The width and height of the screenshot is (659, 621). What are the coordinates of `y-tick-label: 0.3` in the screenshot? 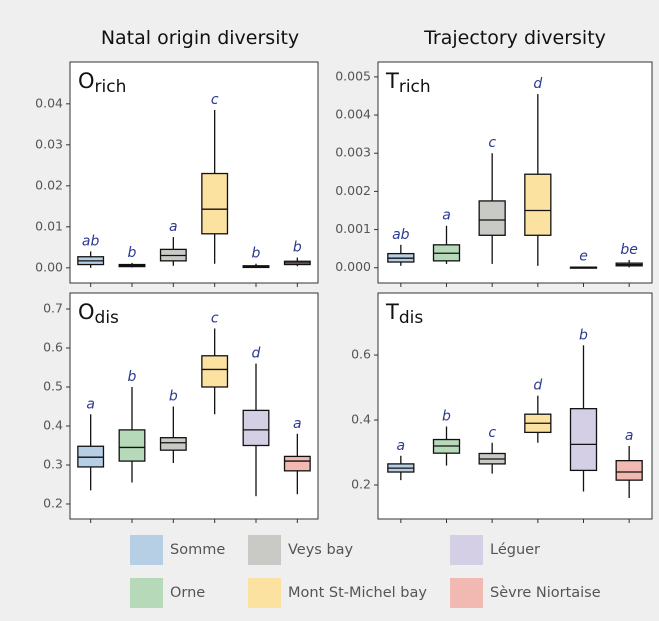 It's located at (53, 463).